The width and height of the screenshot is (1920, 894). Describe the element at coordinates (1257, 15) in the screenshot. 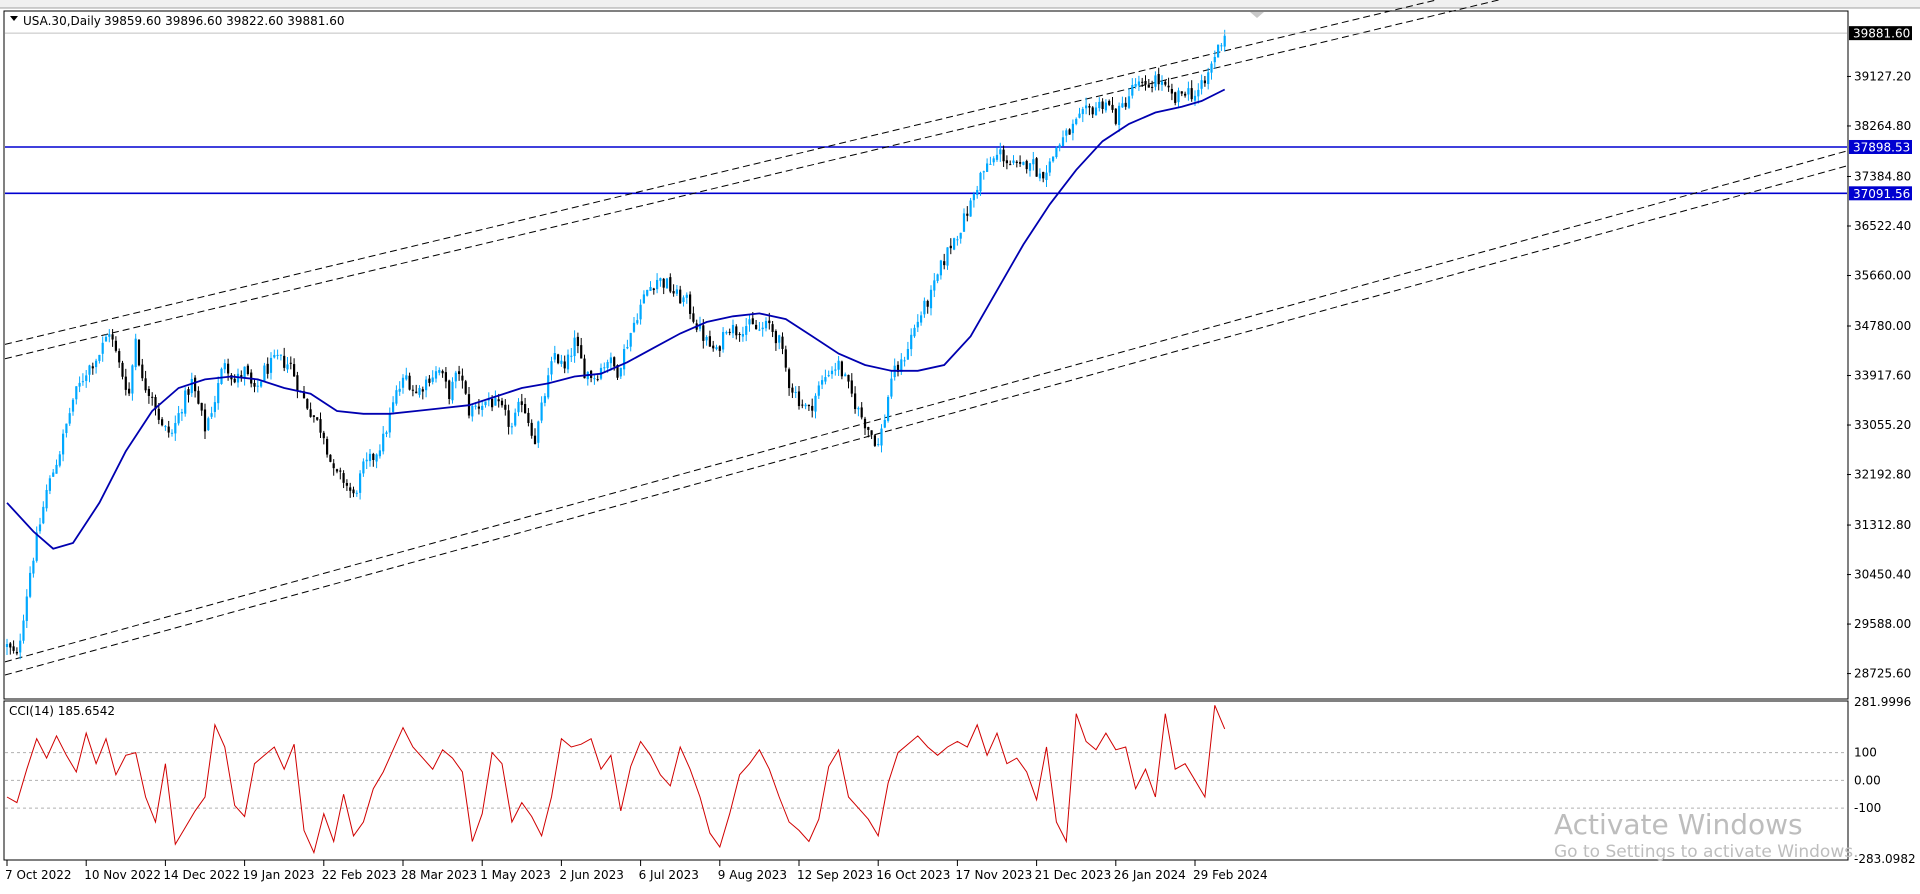

I see `shift-marker-icon` at that location.